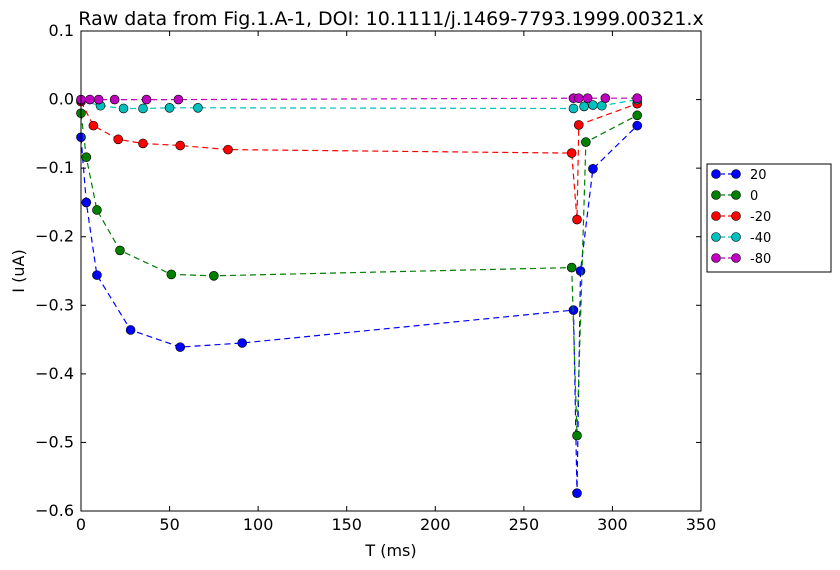 The image size is (840, 570). What do you see at coordinates (61, 99) in the screenshot?
I see `y-tick-label: 0.0` at bounding box center [61, 99].